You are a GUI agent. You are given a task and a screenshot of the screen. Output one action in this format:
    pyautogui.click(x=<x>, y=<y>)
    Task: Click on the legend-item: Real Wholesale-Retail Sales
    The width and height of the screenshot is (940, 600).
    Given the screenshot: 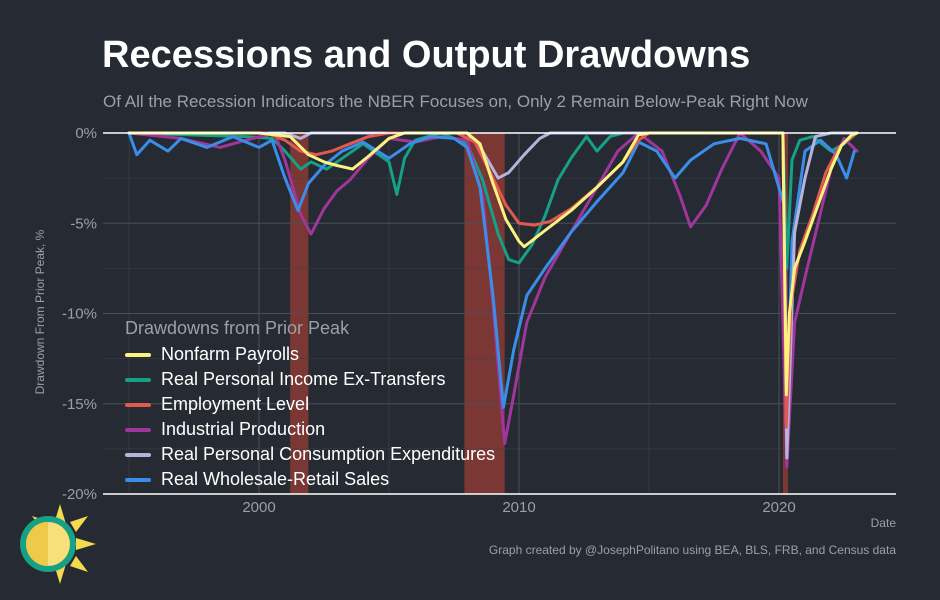 What is the action you would take?
    pyautogui.click(x=310, y=479)
    